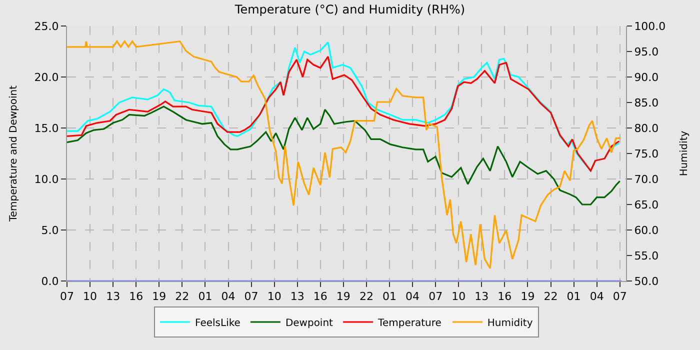 The image size is (700, 350). I want to click on legend-label: Dewpoint, so click(309, 323).